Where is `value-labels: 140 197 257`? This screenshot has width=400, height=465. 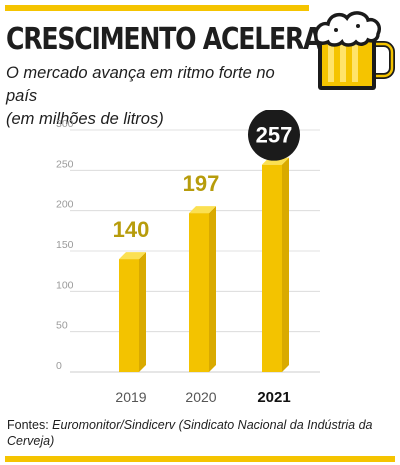 value-labels: 140 197 257 is located at coordinates (206, 176).